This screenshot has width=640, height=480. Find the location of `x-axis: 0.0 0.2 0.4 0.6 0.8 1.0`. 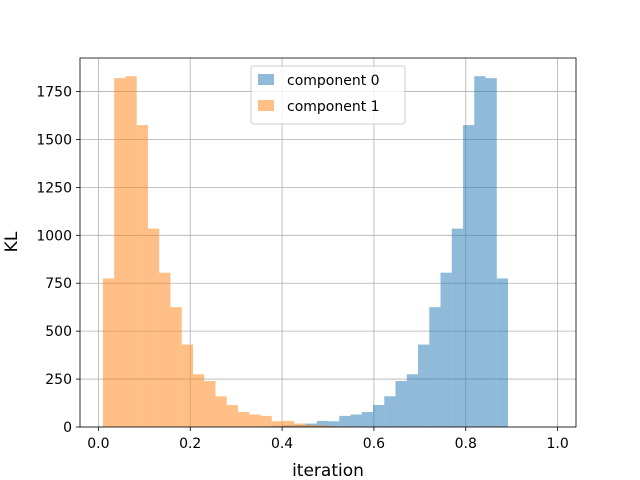

x-axis: 0.0 0.2 0.4 0.6 0.8 1.0 is located at coordinates (328, 439).